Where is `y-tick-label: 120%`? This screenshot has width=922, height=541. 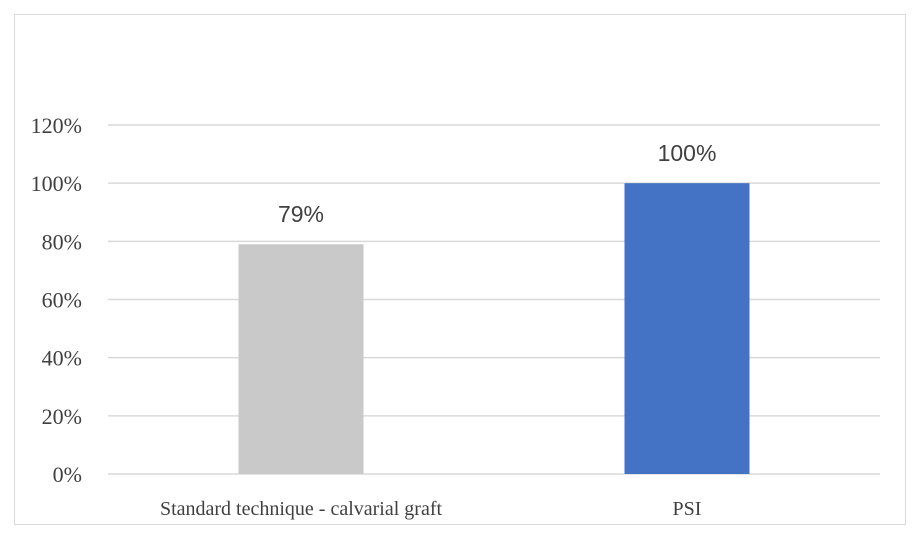 y-tick-label: 120% is located at coordinates (56, 125).